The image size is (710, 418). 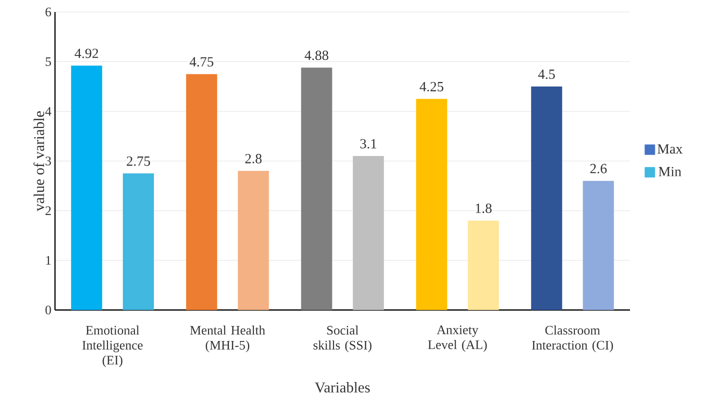 What do you see at coordinates (112, 347) in the screenshot?
I see `x-tick-label: Emotional Intelligence (EI)` at bounding box center [112, 347].